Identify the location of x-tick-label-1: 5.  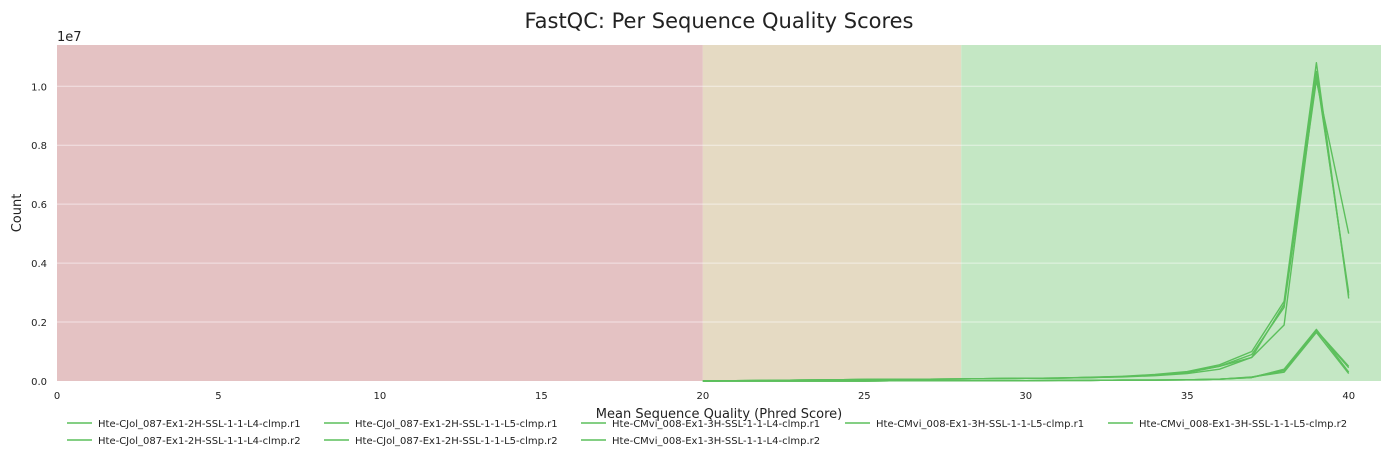
(218, 396).